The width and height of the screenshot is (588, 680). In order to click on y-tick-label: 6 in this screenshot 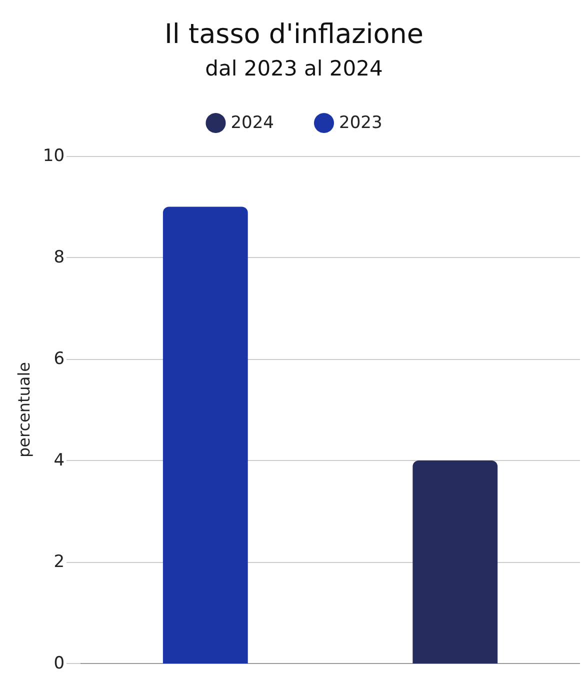, I will do `click(59, 359)`.